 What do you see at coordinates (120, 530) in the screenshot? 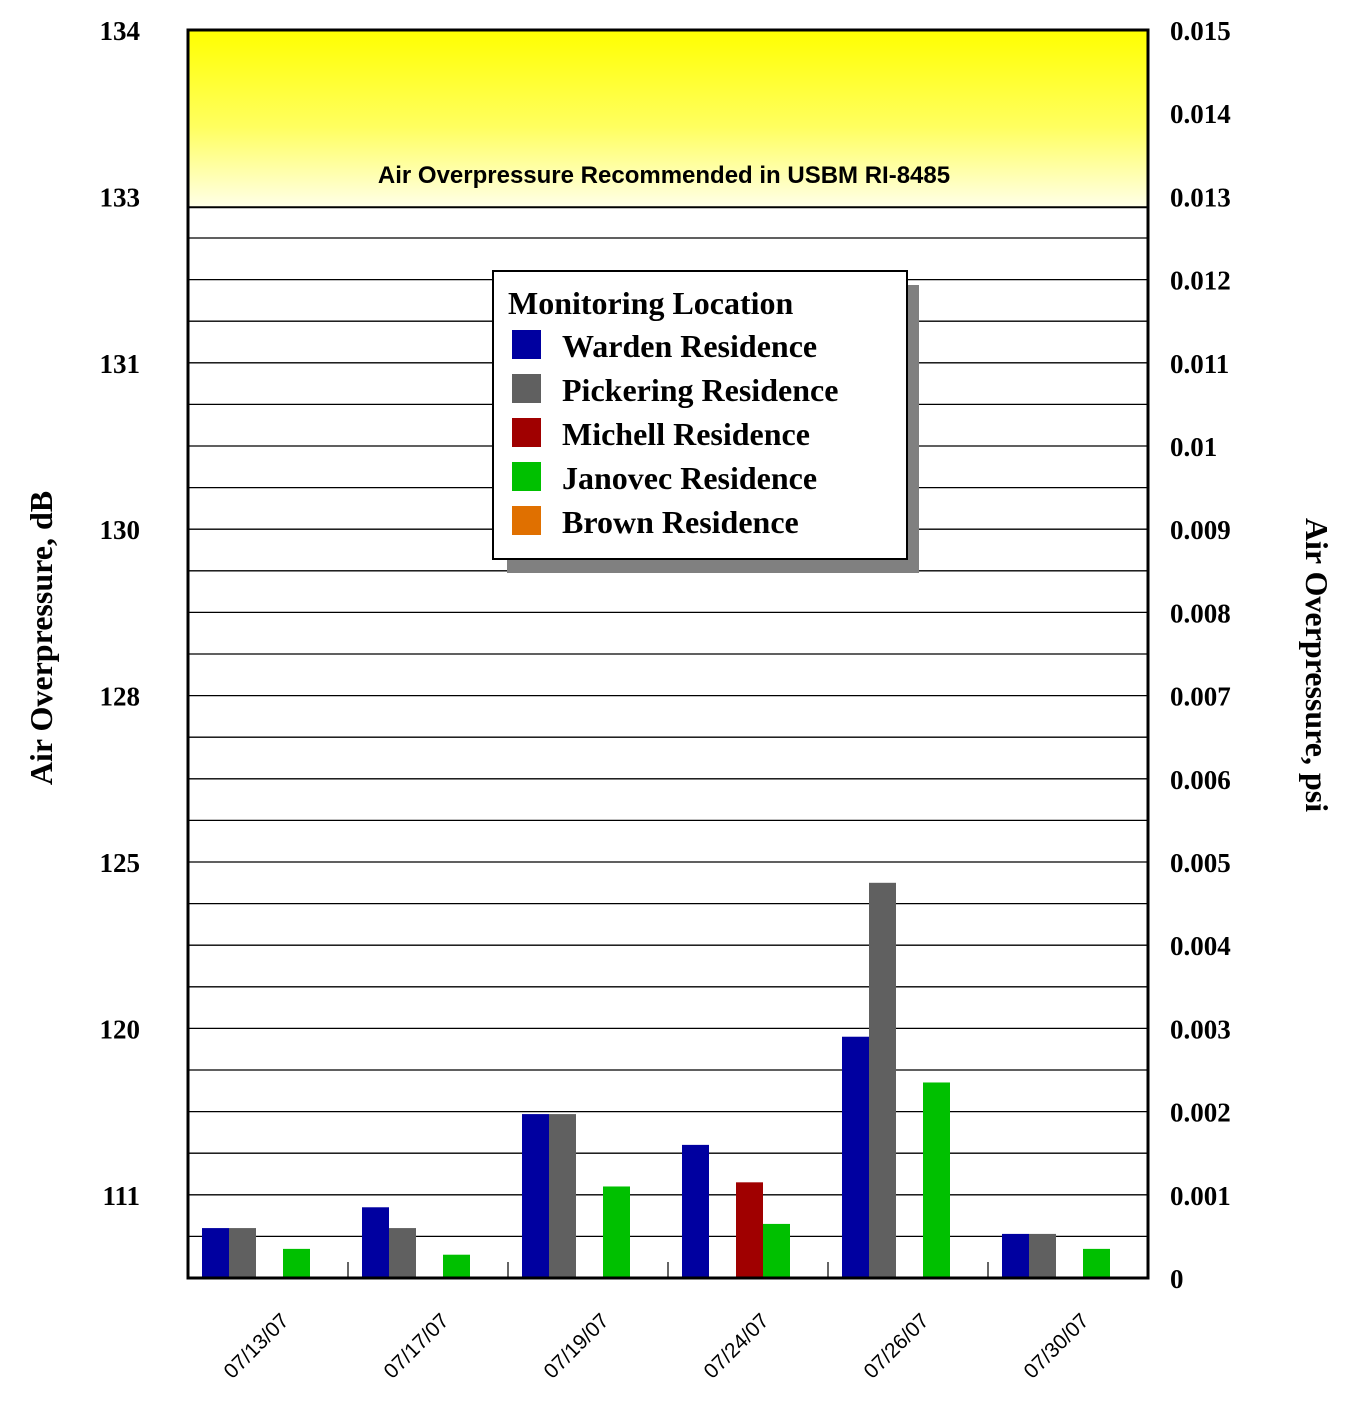
I see `left-tick-label: 130` at bounding box center [120, 530].